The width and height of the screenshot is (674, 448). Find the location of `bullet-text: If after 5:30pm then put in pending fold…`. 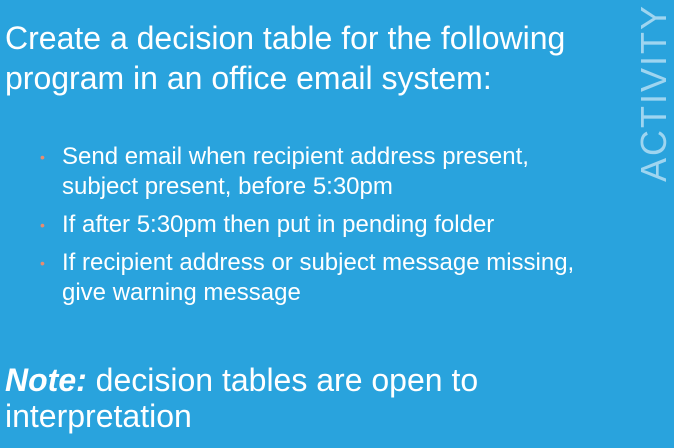

bullet-text: If after 5:30pm then put in pending fold… is located at coordinates (278, 224).